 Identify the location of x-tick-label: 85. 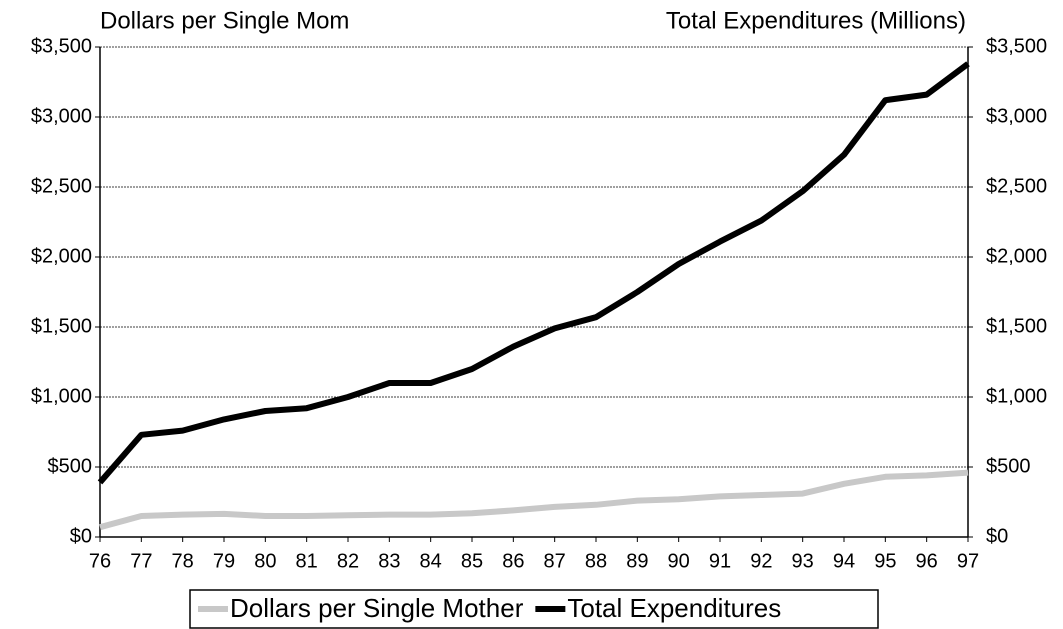
(472, 561).